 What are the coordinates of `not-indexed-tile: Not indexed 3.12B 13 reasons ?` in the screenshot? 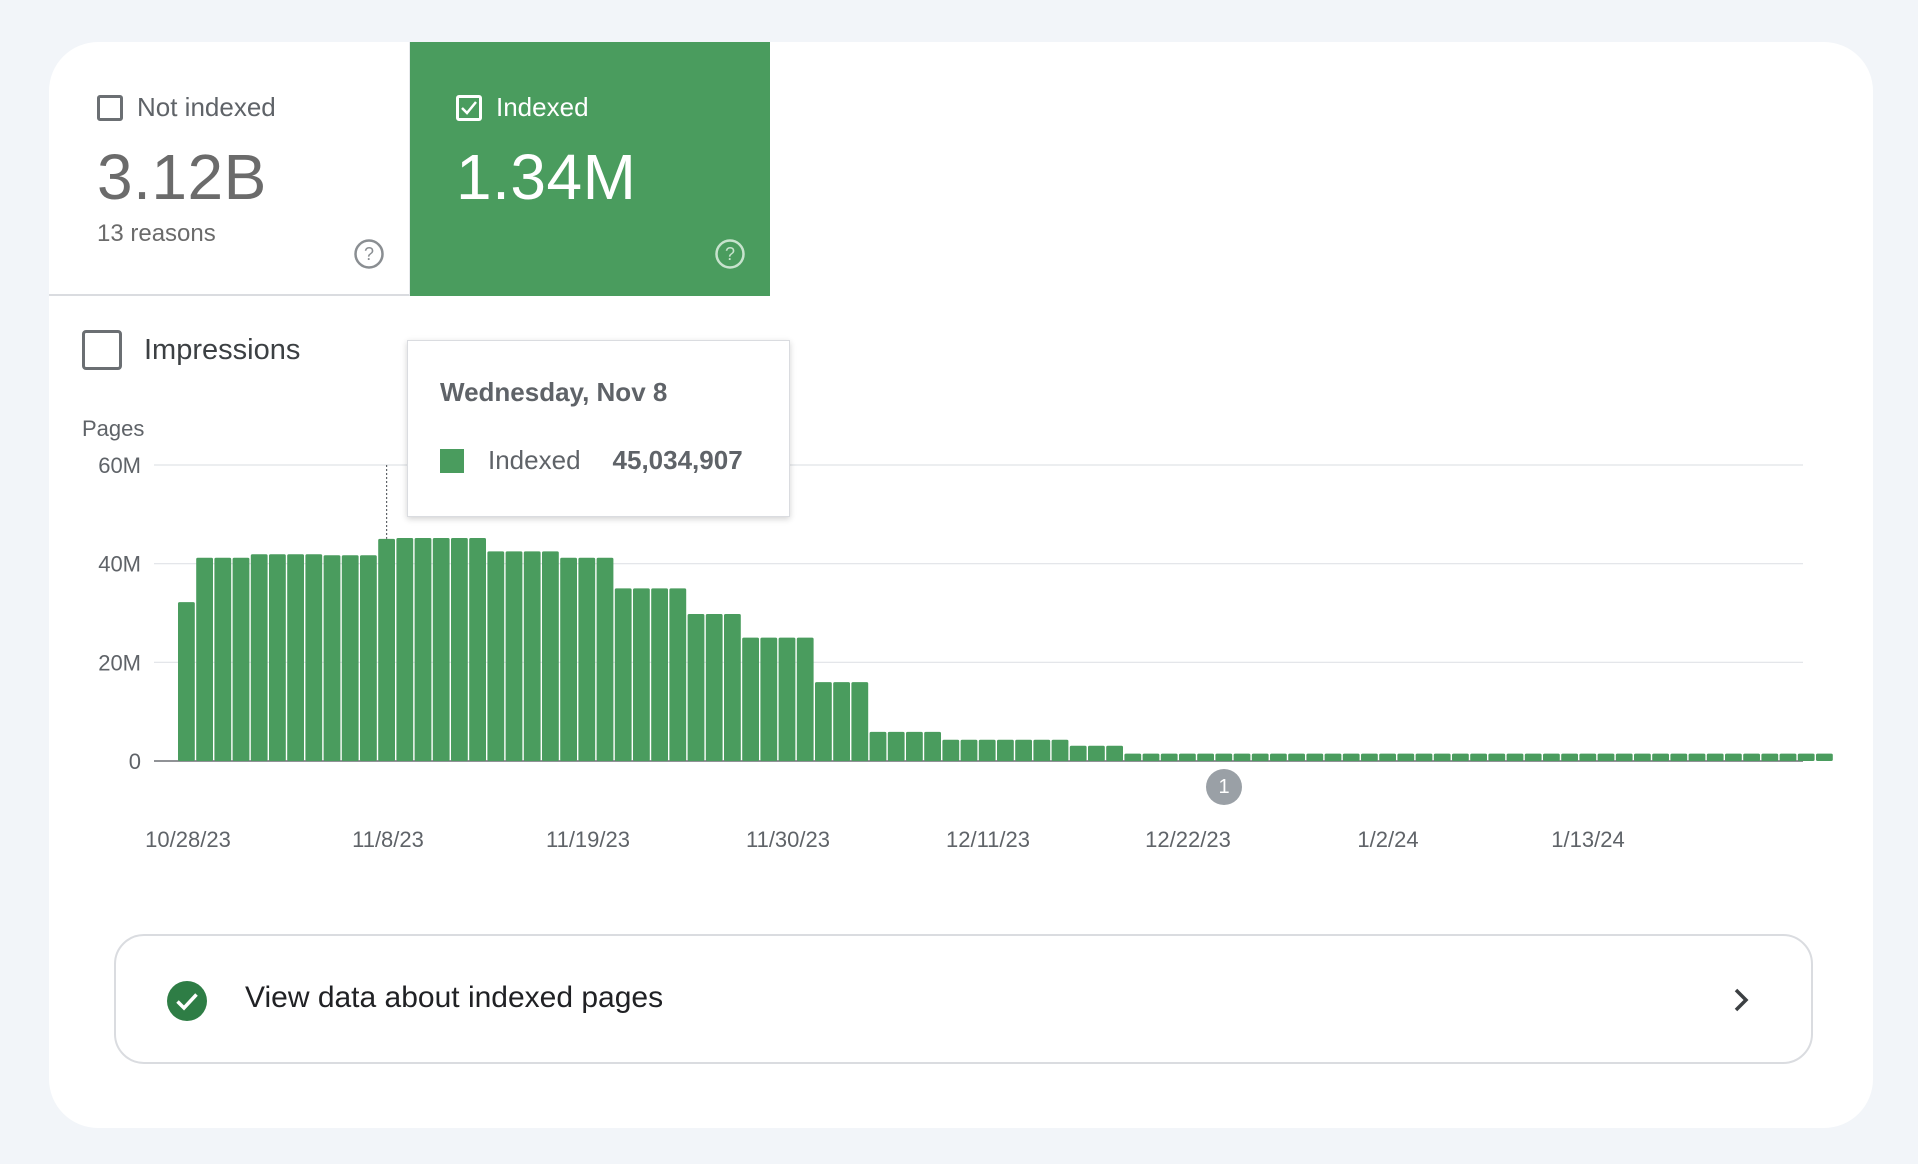 It's located at (229, 169).